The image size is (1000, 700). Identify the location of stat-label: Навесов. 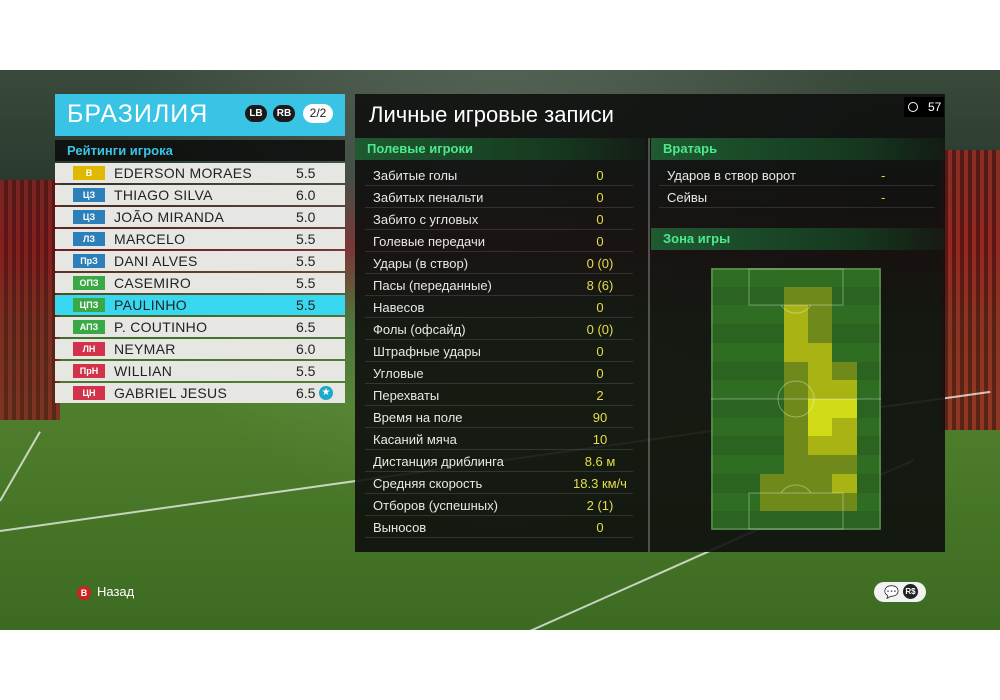
(399, 307).